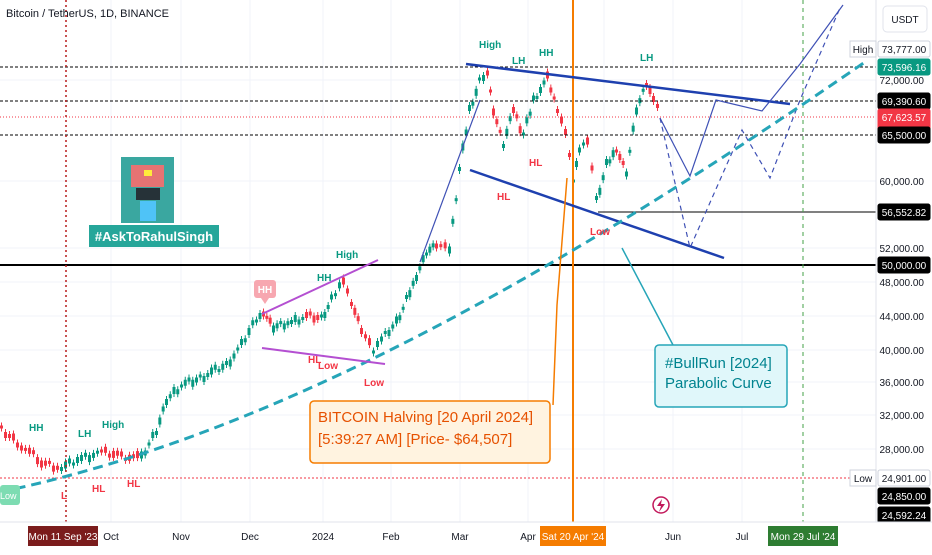 The width and height of the screenshot is (932, 555). Describe the element at coordinates (904, 101) in the screenshot. I see `price-label-tag: 69,390.60` at that location.